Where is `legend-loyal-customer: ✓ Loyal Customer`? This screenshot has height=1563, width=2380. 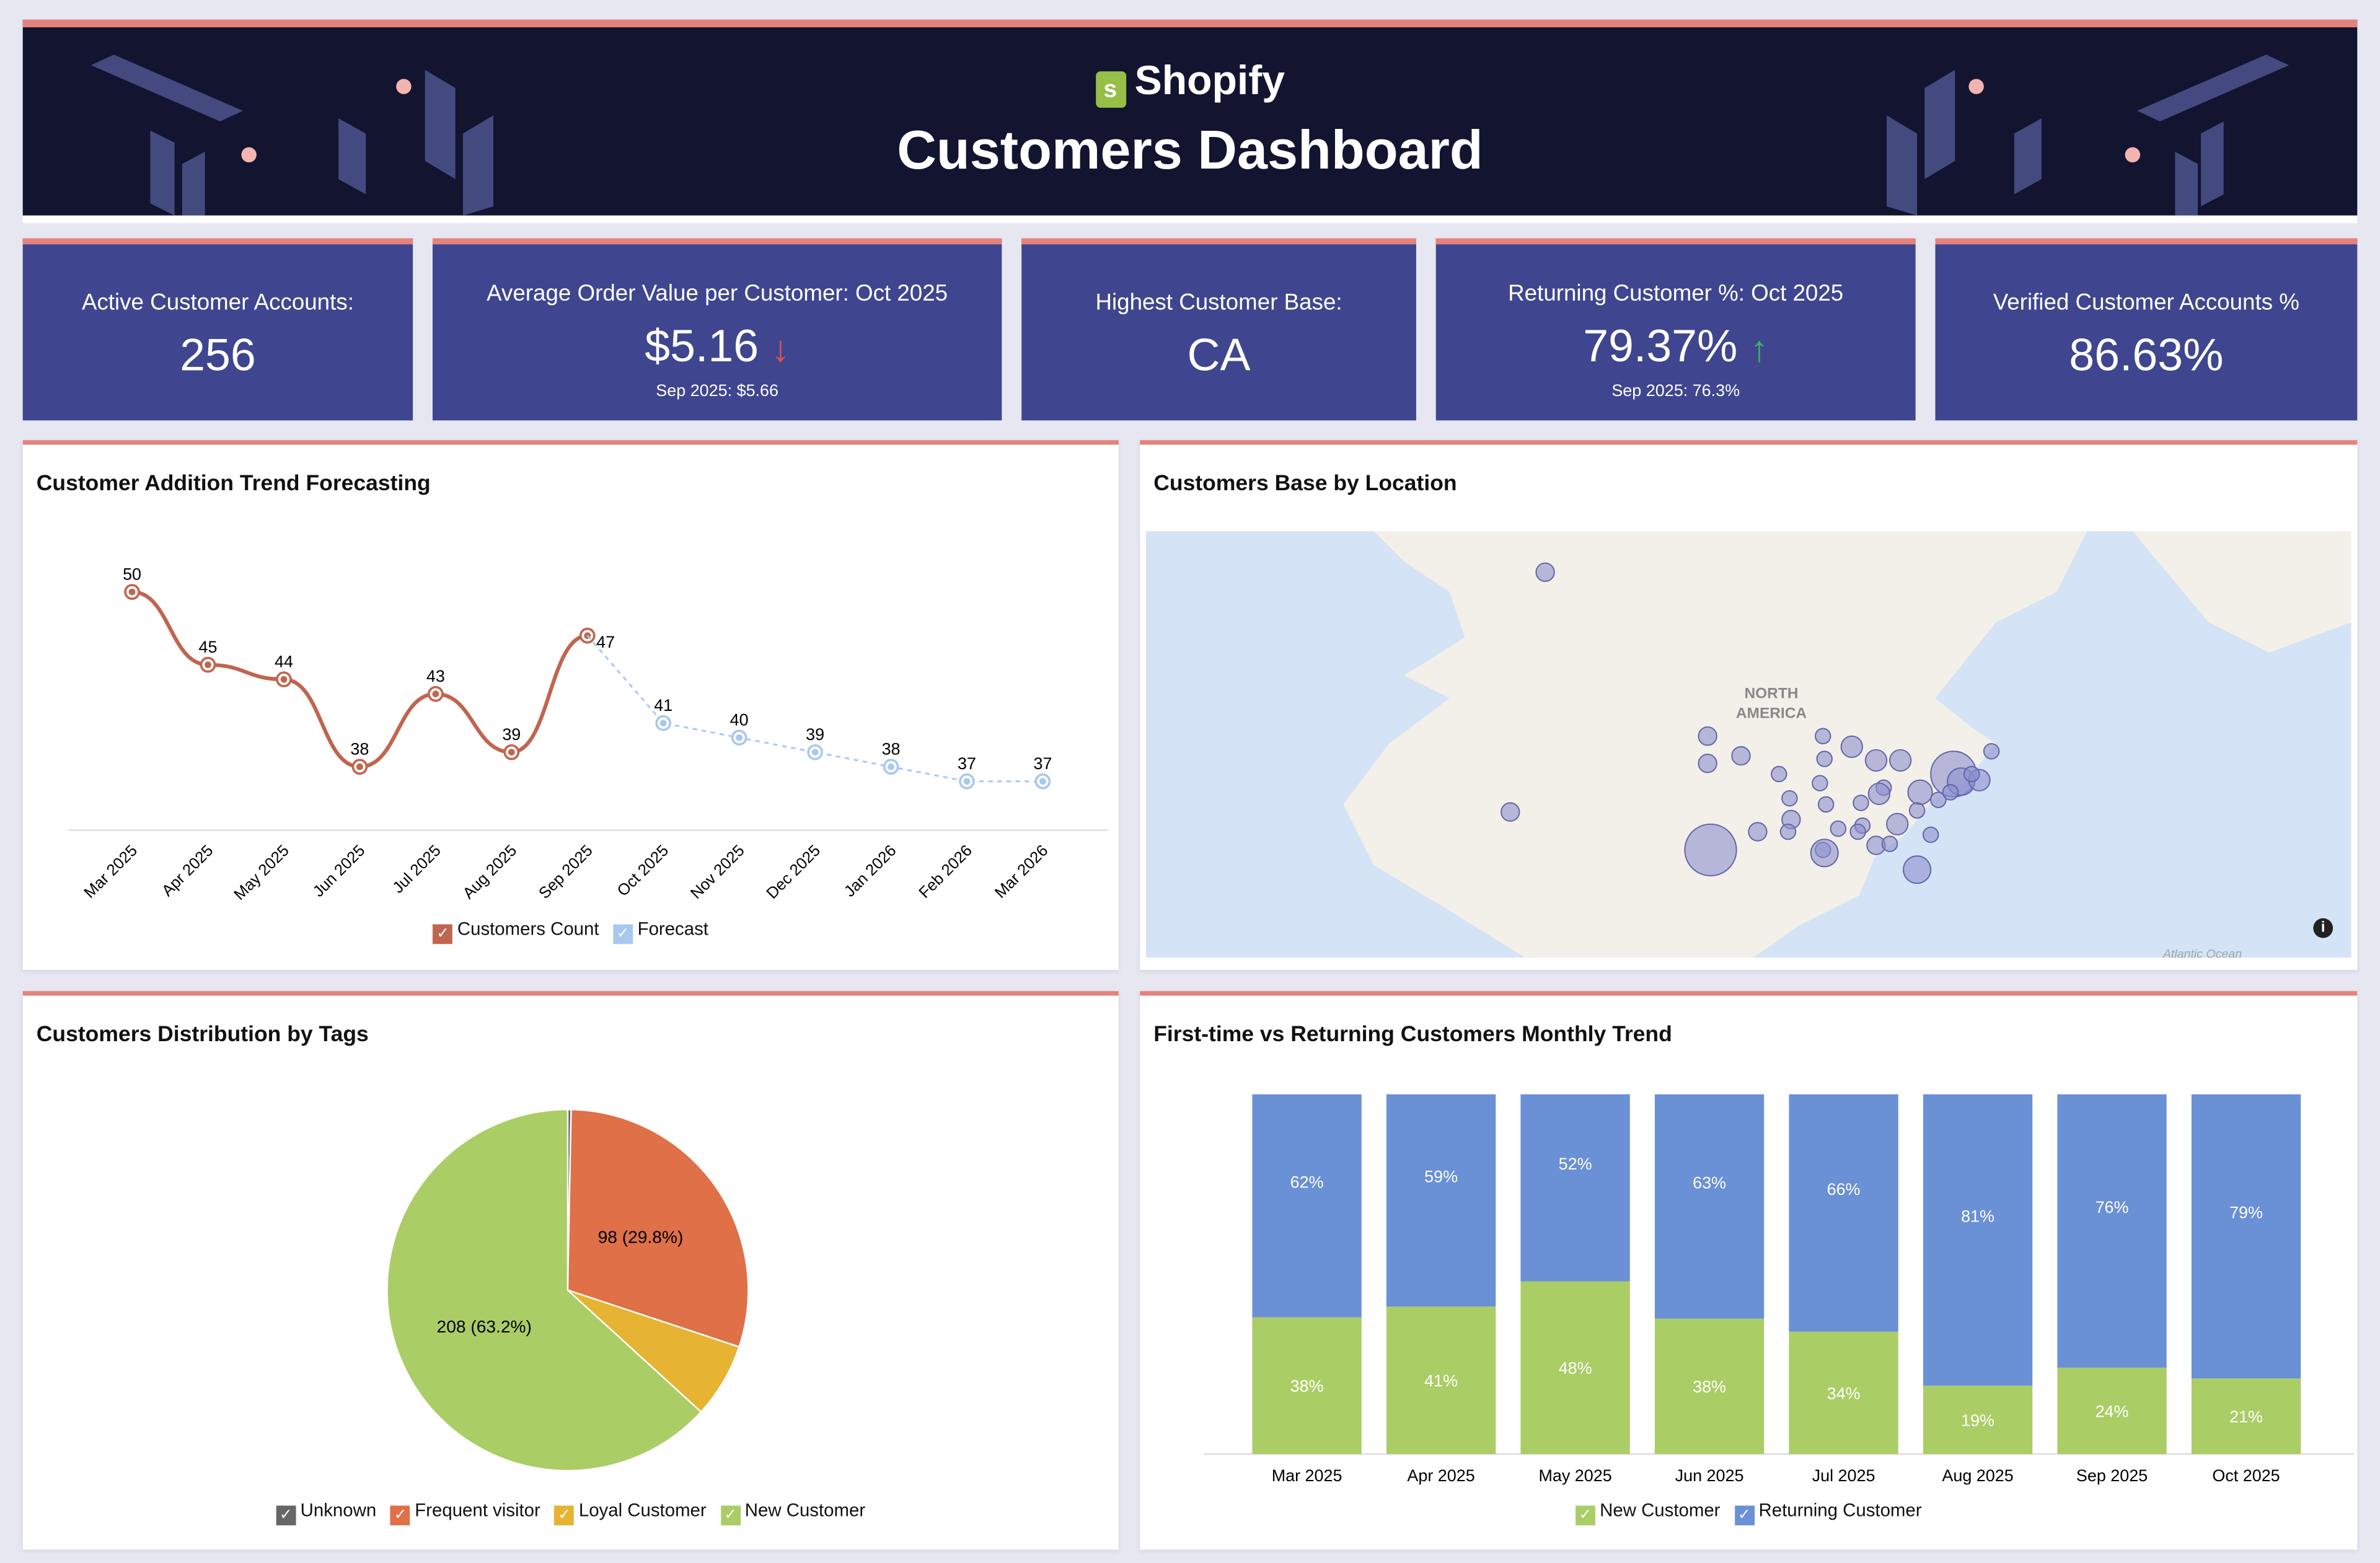
legend-loyal-customer: ✓ Loyal Customer is located at coordinates (630, 1512).